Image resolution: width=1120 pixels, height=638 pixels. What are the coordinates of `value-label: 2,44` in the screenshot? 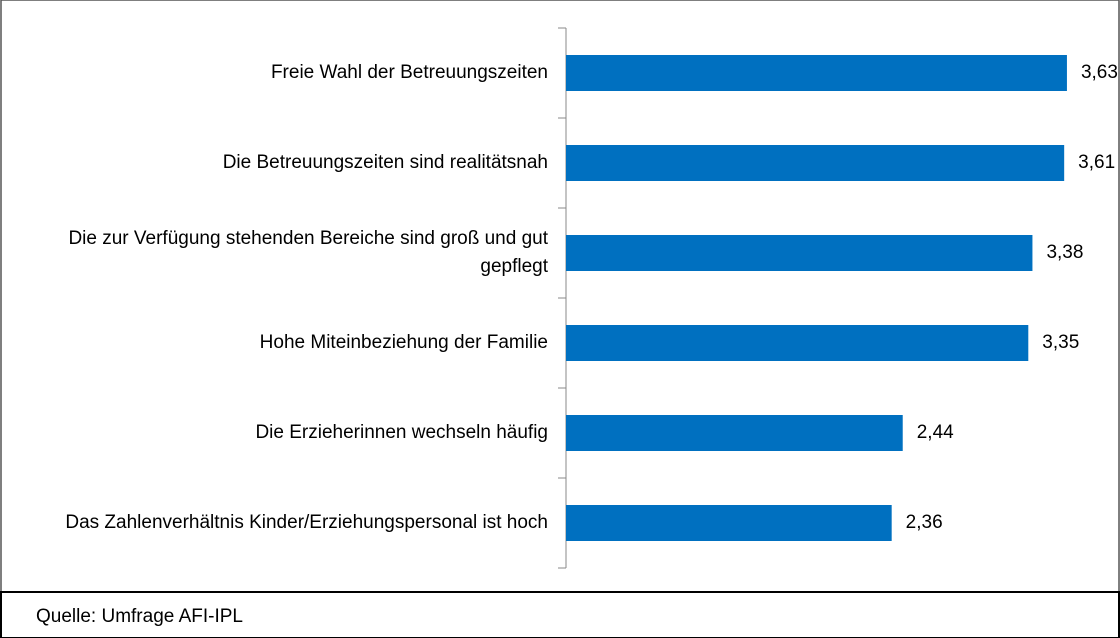 It's located at (935, 432).